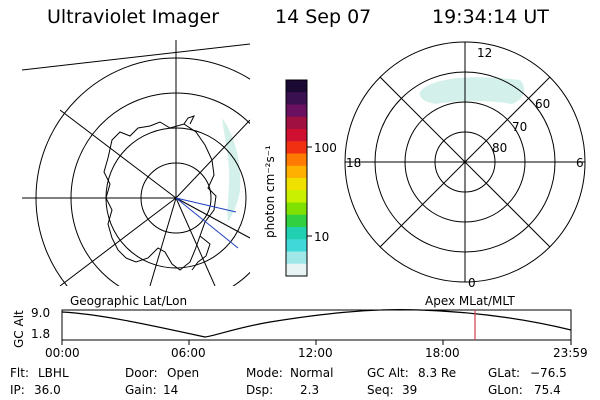 The width and height of the screenshot is (600, 400). I want to click on mode-label: Mode:, so click(264, 373).